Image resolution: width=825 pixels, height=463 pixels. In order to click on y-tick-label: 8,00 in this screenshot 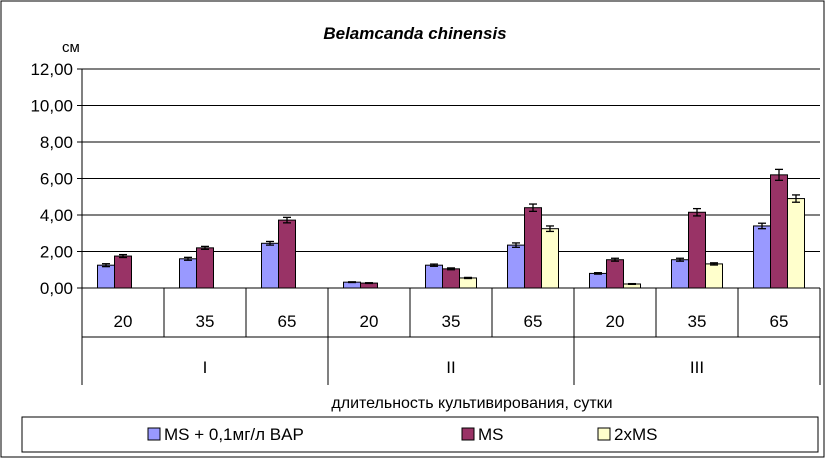, I will do `click(56, 142)`.